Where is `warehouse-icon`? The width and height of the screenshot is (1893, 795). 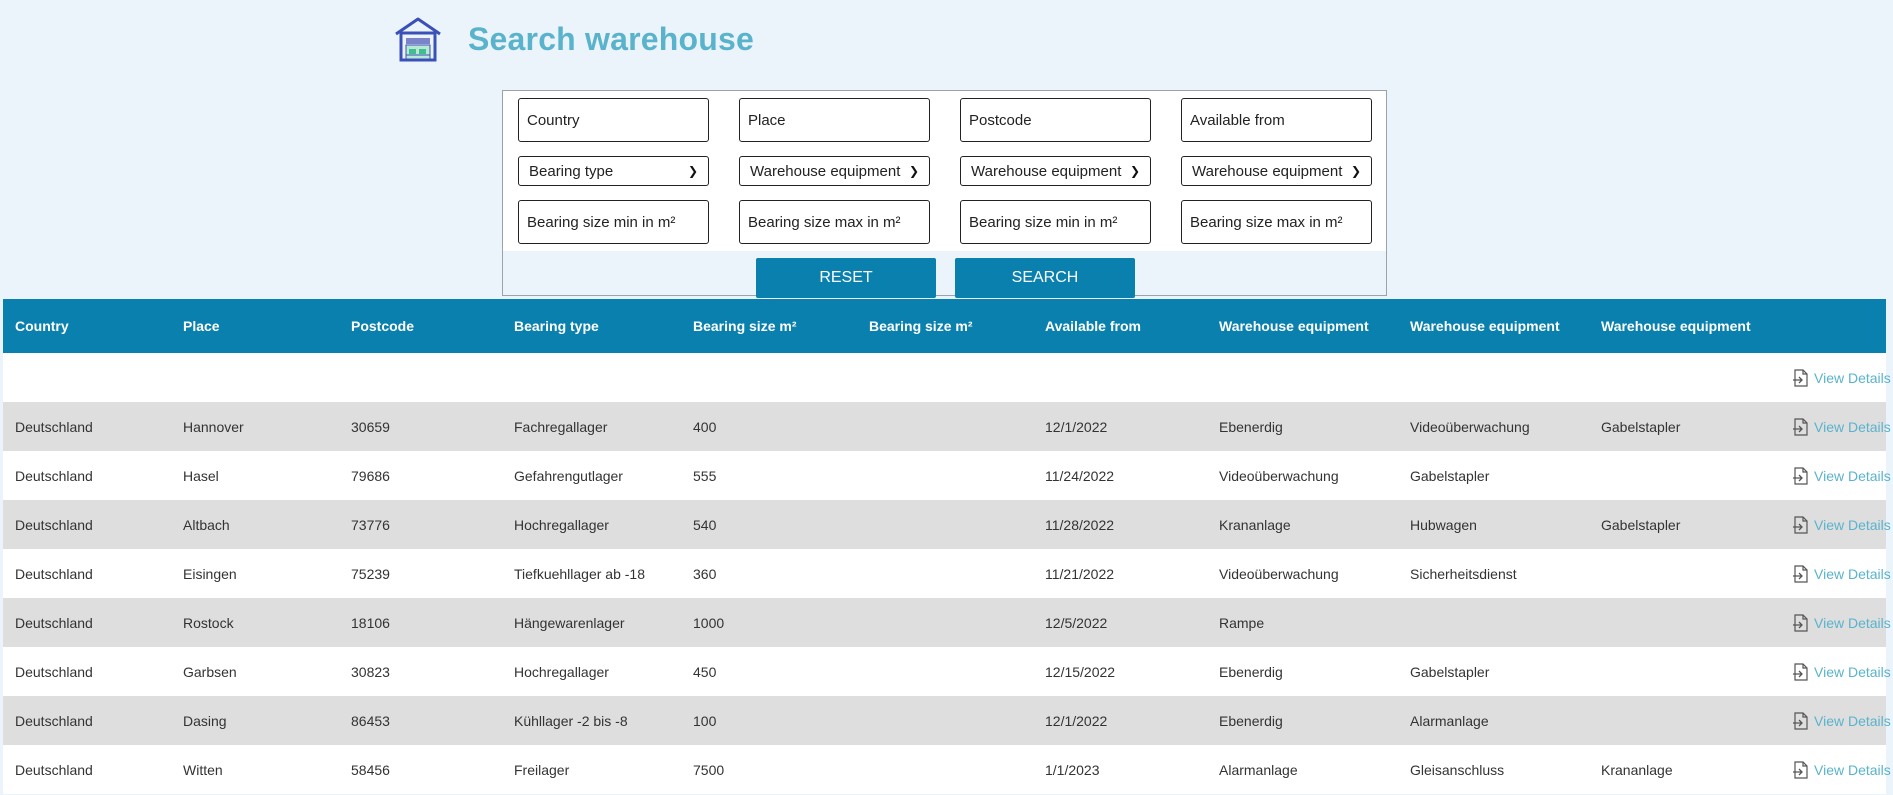 warehouse-icon is located at coordinates (418, 39).